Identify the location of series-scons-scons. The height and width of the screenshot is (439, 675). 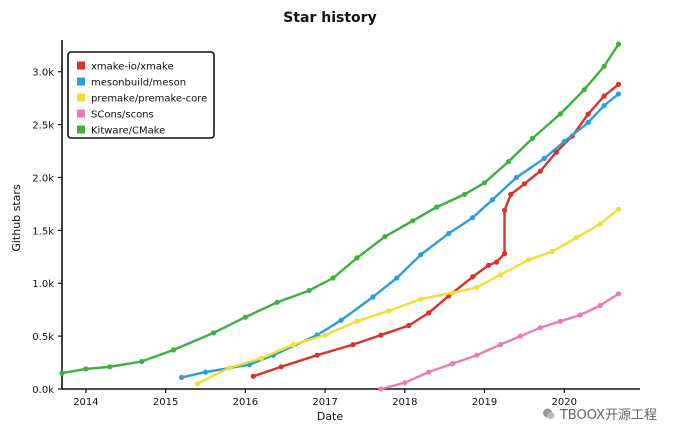
(500, 341).